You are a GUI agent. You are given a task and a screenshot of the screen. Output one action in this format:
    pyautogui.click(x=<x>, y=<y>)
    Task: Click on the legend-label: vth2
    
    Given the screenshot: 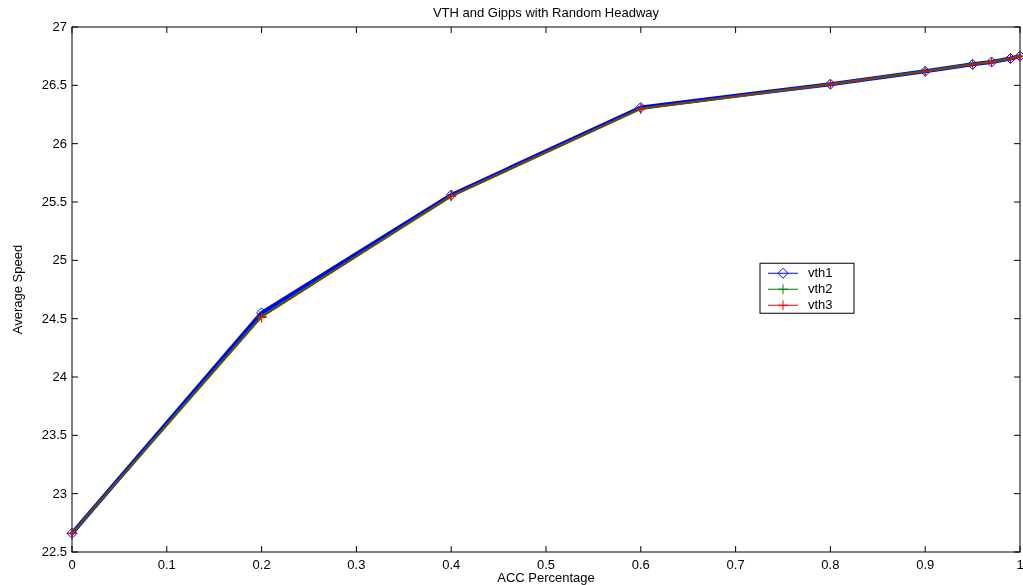 What is the action you would take?
    pyautogui.click(x=820, y=289)
    